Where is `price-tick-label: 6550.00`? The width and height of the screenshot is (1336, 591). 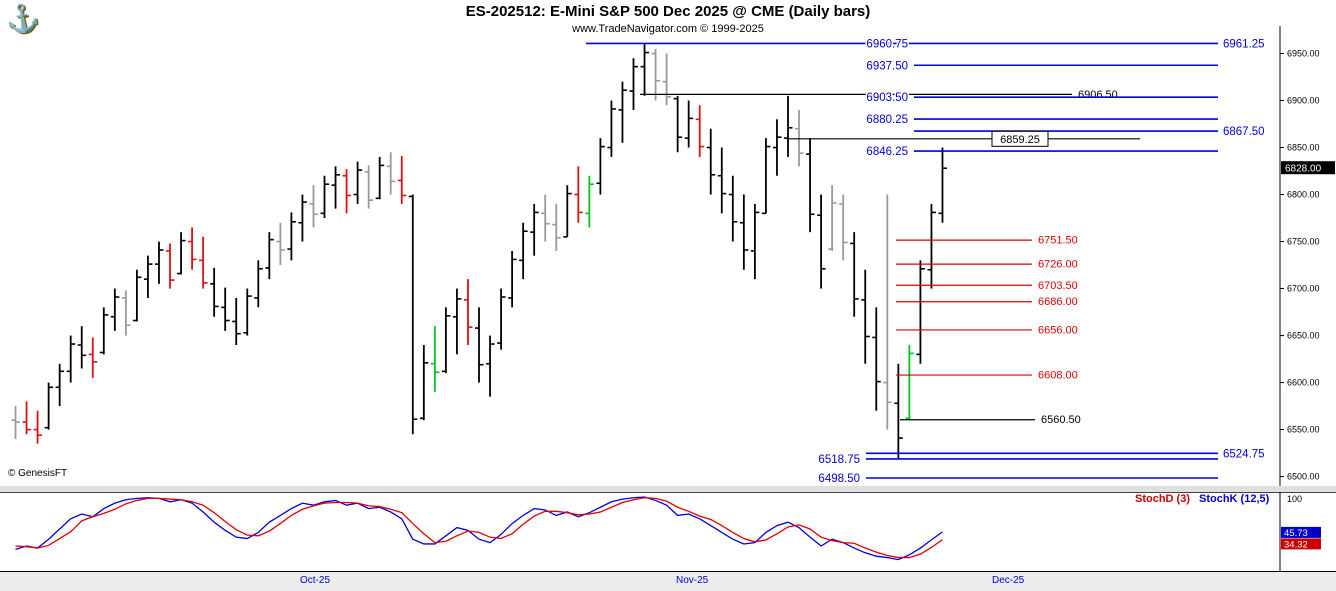 price-tick-label: 6550.00 is located at coordinates (1303, 430).